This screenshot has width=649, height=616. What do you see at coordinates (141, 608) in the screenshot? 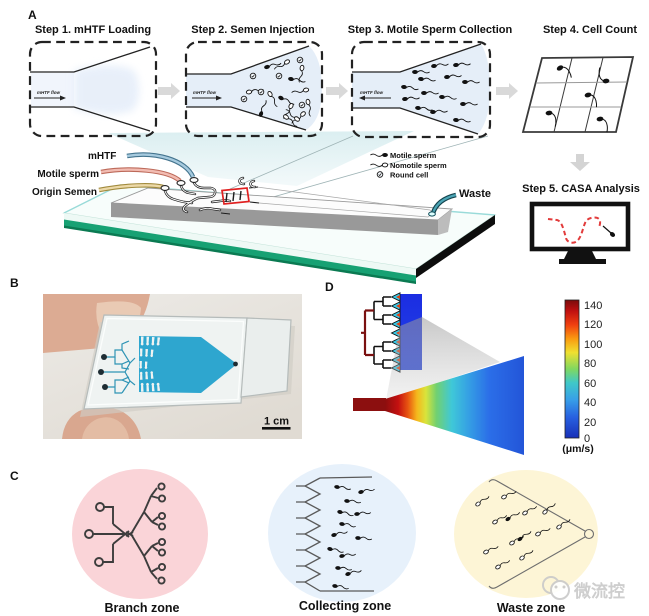
I see `svg-text: Branch zone` at bounding box center [141, 608].